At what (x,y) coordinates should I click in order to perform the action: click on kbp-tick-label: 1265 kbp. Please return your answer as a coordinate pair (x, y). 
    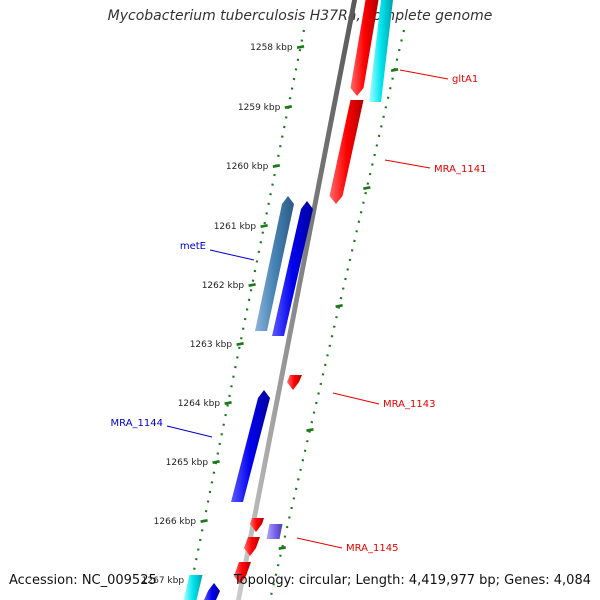
    Looking at the image, I should click on (187, 463).